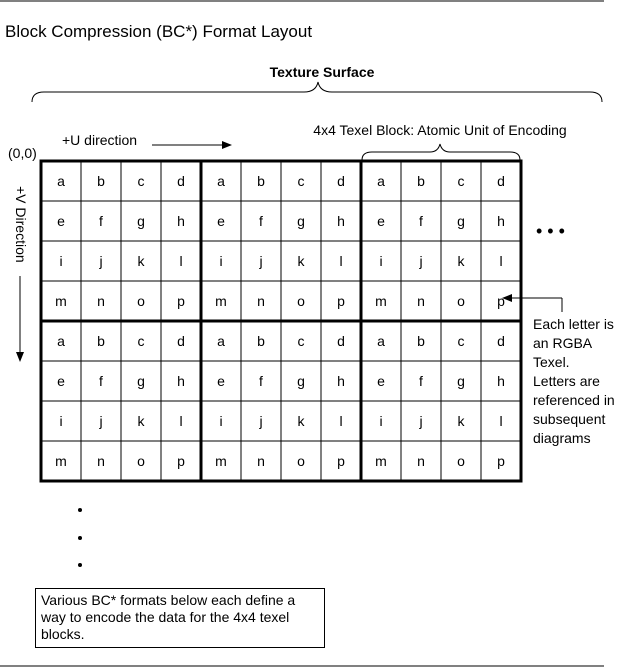 Image resolution: width=632 pixels, height=672 pixels. Describe the element at coordinates (566, 381) in the screenshot. I see `letter-note-line: Letters are` at that location.